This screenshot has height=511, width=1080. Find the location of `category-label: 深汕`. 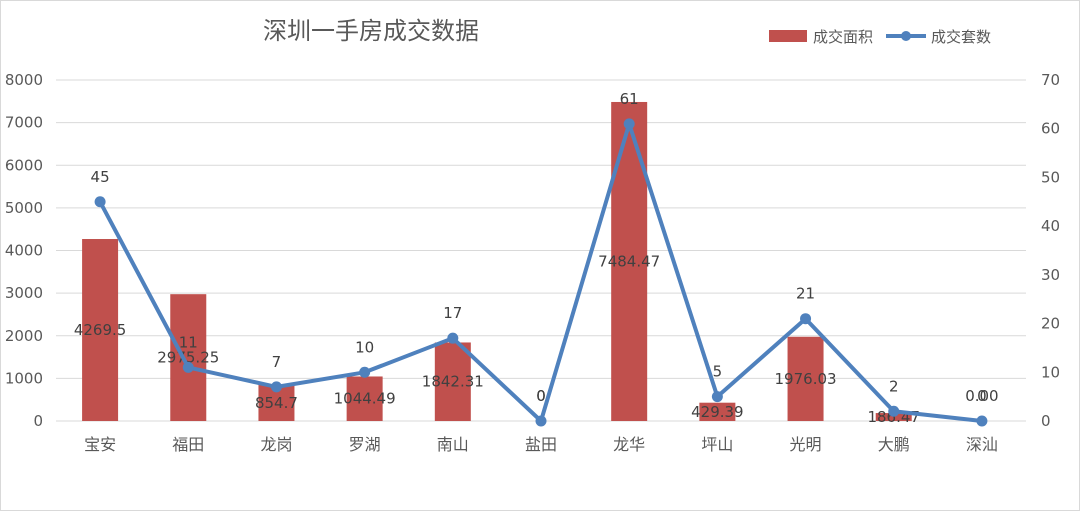

category-label: 深汕 is located at coordinates (982, 444).